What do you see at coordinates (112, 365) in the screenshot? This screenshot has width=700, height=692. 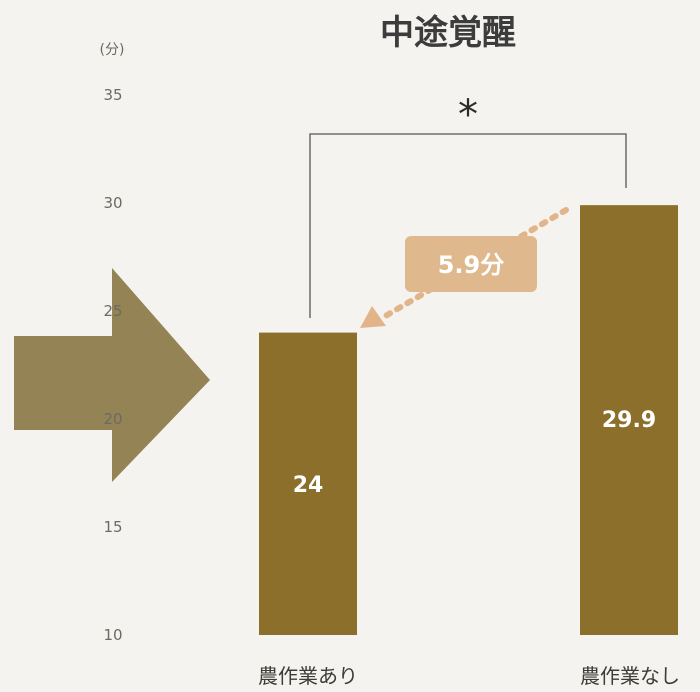 I see `y-axis-ticks: 10 15 20 25 30 35` at bounding box center [112, 365].